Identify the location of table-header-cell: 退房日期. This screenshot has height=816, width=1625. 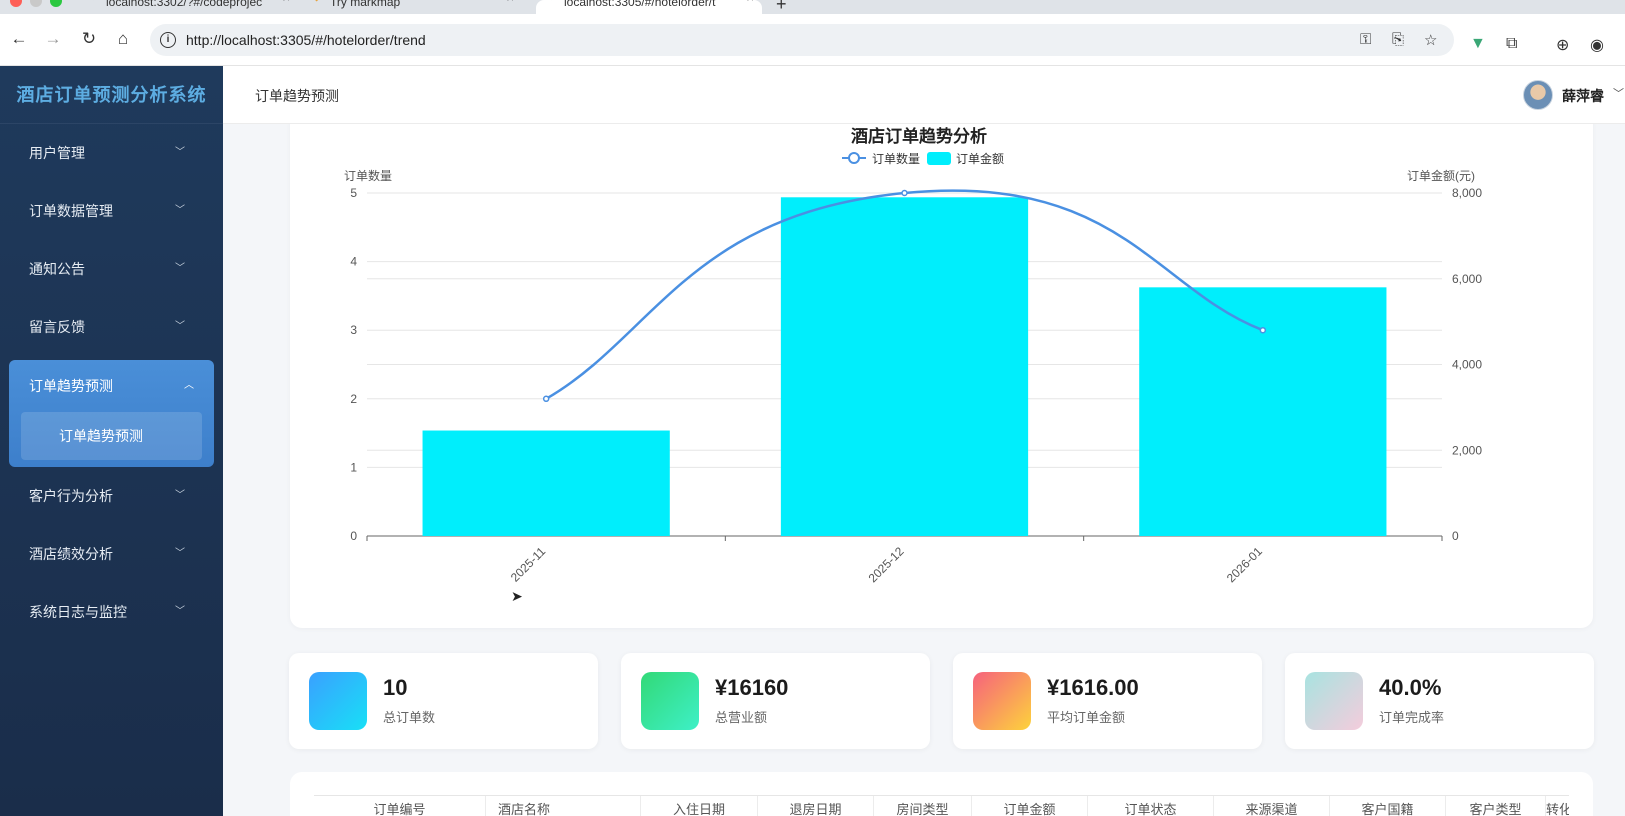
(816, 806).